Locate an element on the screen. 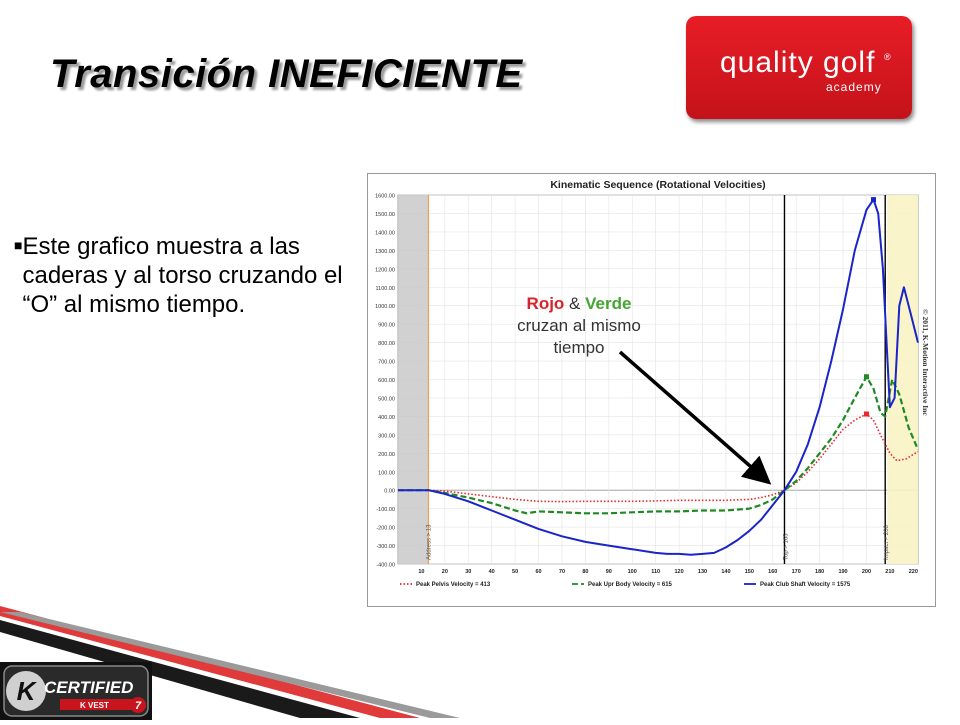 The image size is (960, 725). y-tick-label: -400.00 is located at coordinates (385, 566).